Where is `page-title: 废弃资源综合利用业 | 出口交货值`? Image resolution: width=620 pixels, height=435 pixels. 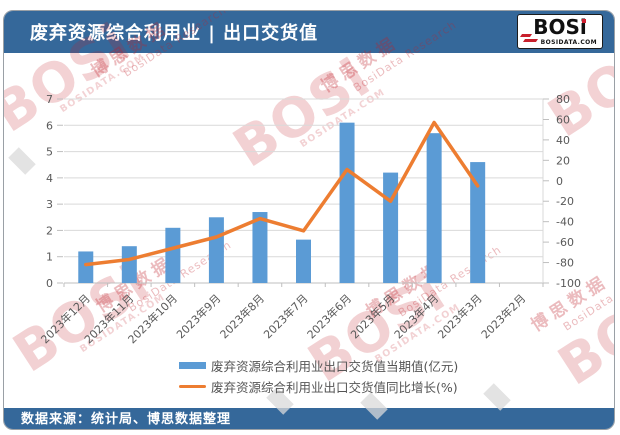
page-title: 废弃资源综合利用业 | 出口交货值 is located at coordinates (174, 33).